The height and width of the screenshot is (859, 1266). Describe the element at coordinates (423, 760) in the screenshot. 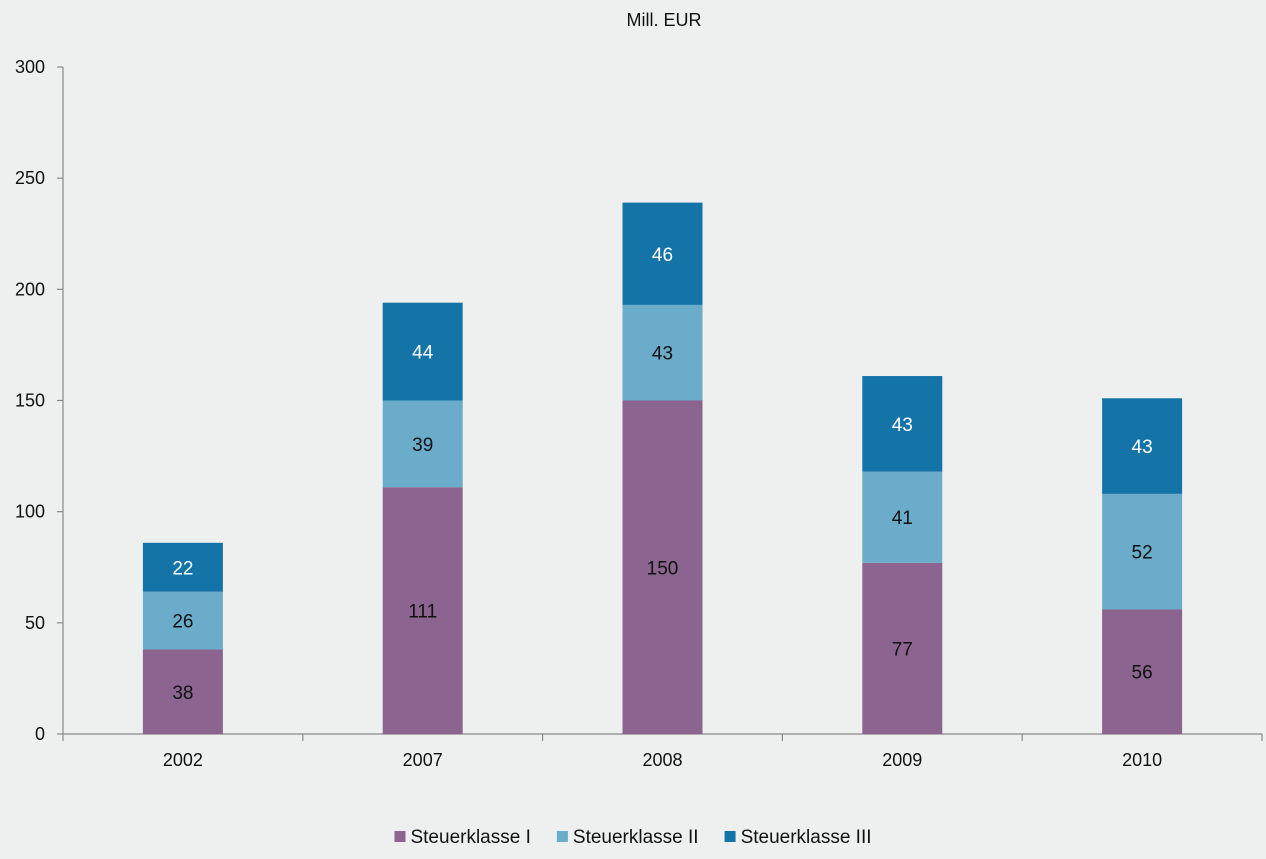

I see `x-tick-label: 2007` at that location.